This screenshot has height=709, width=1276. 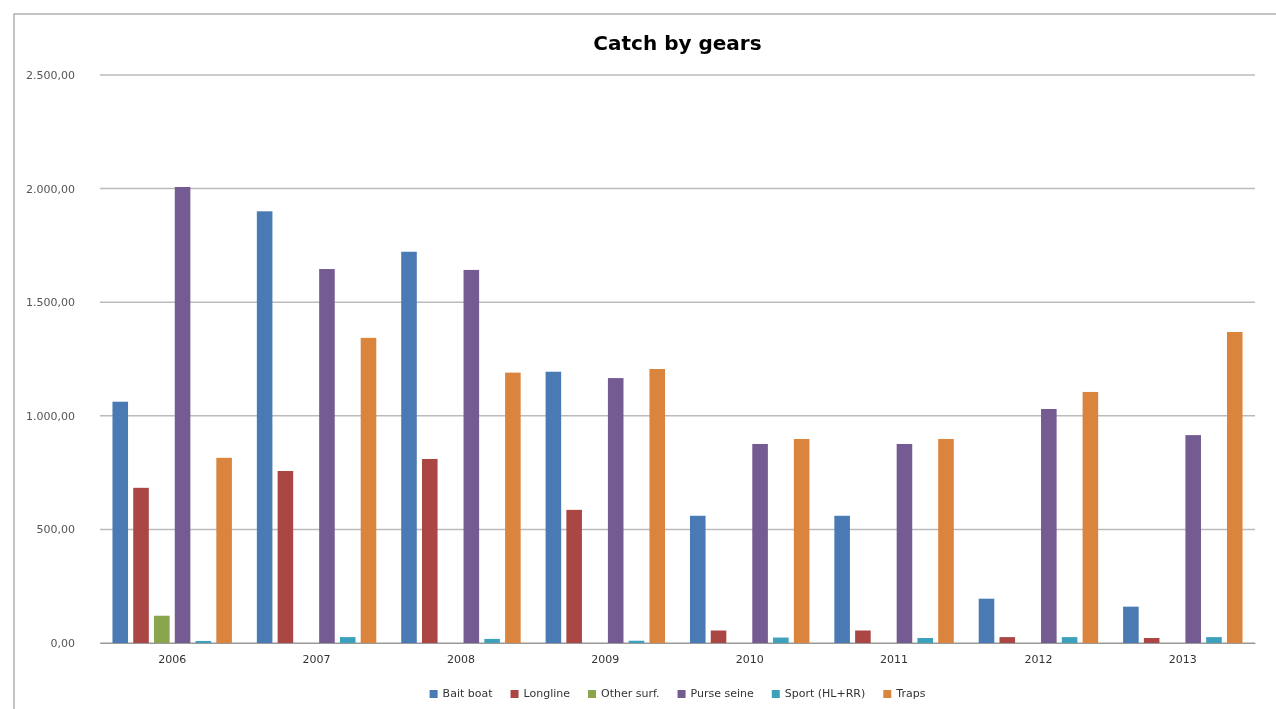 What do you see at coordinates (50, 189) in the screenshot?
I see `y-tick-label: 2.000,00` at bounding box center [50, 189].